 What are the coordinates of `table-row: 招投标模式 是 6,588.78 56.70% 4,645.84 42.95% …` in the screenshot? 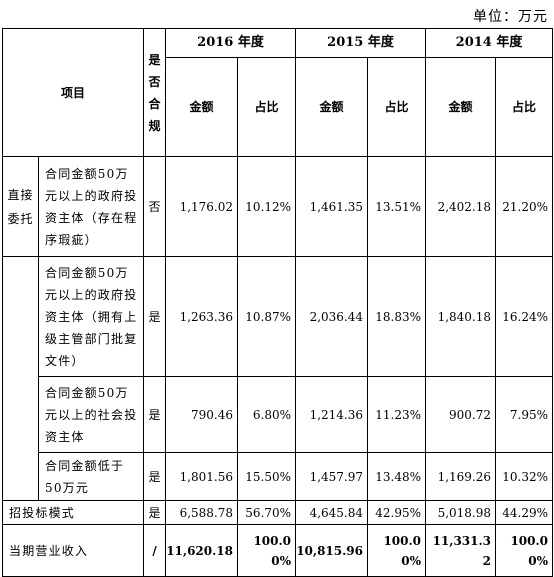 It's located at (277, 512).